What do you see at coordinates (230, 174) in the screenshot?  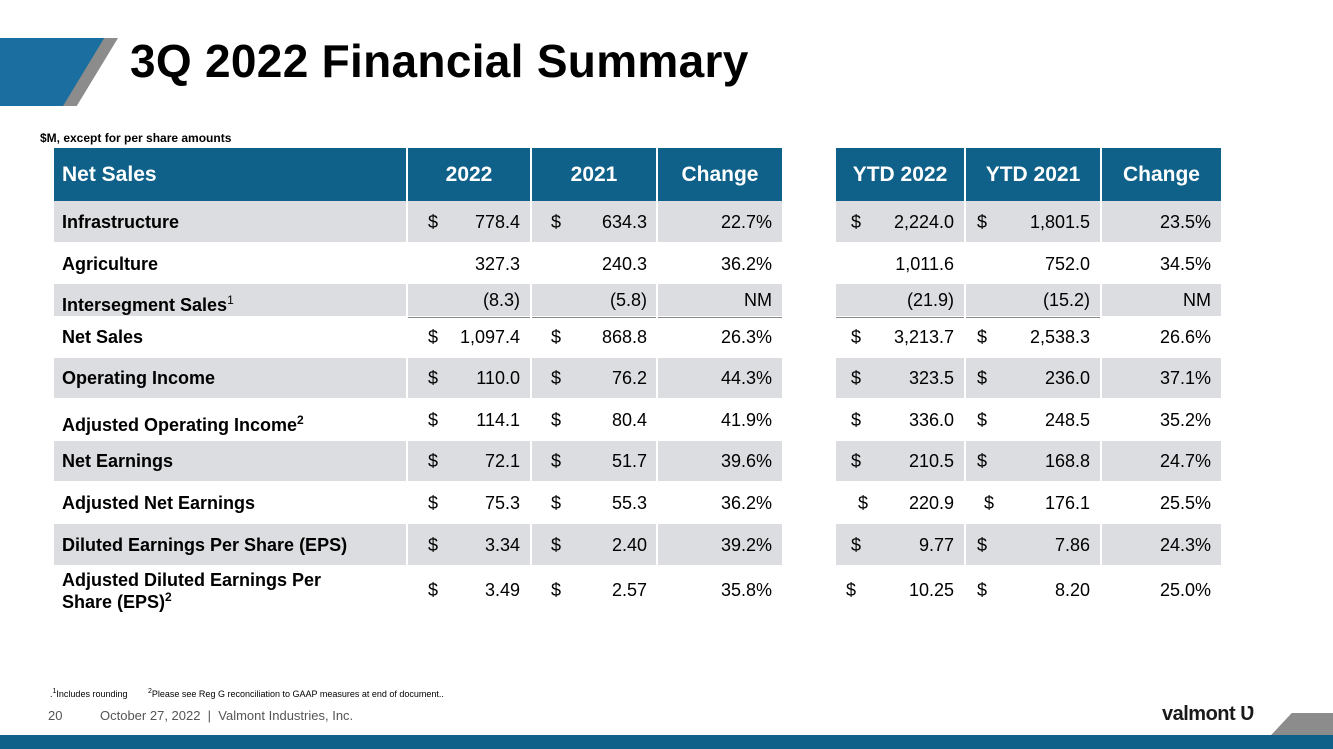 I see `header-net-sales: Net Sales` at bounding box center [230, 174].